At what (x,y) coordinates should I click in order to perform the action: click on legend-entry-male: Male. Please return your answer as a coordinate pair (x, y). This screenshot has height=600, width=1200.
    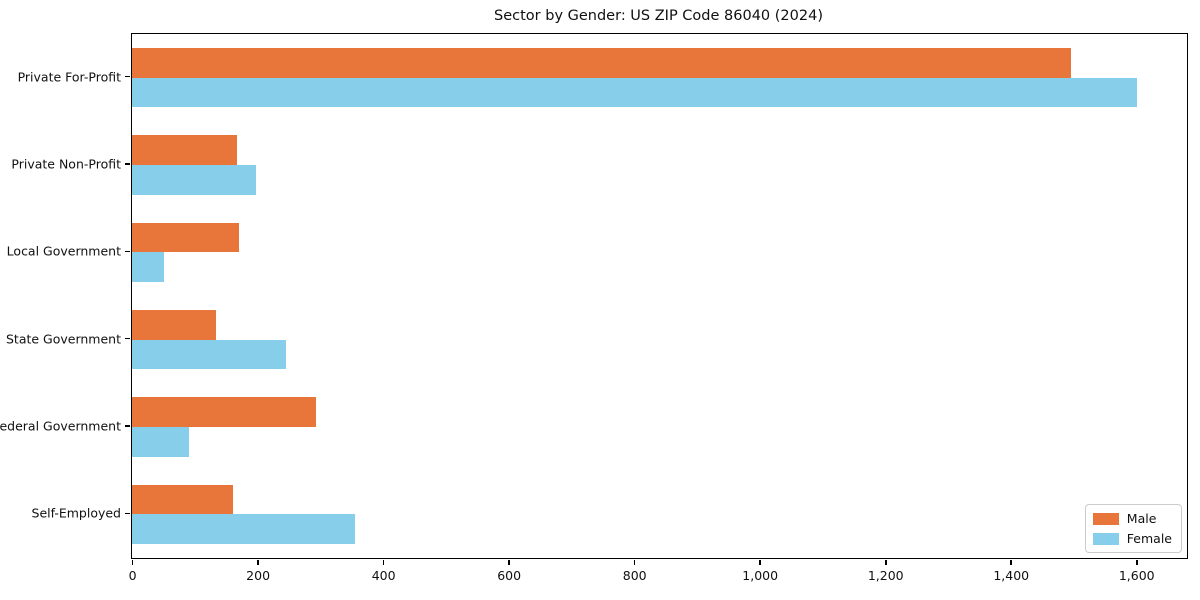
    Looking at the image, I should click on (1132, 518).